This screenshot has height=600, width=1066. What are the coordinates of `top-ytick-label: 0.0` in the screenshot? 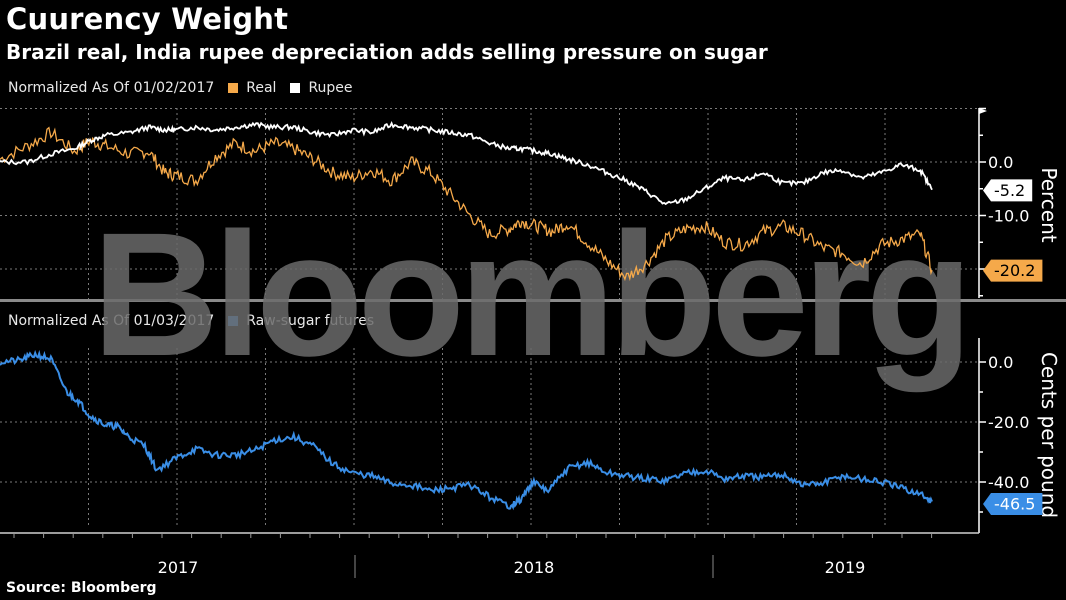 It's located at (1000, 162).